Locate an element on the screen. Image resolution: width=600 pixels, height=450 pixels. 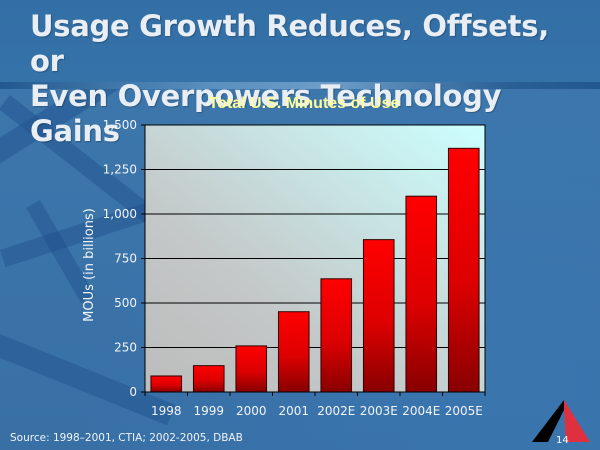
source-note: Source: 1998–2001, CTIA; 2002-2005, DBAB is located at coordinates (126, 438).